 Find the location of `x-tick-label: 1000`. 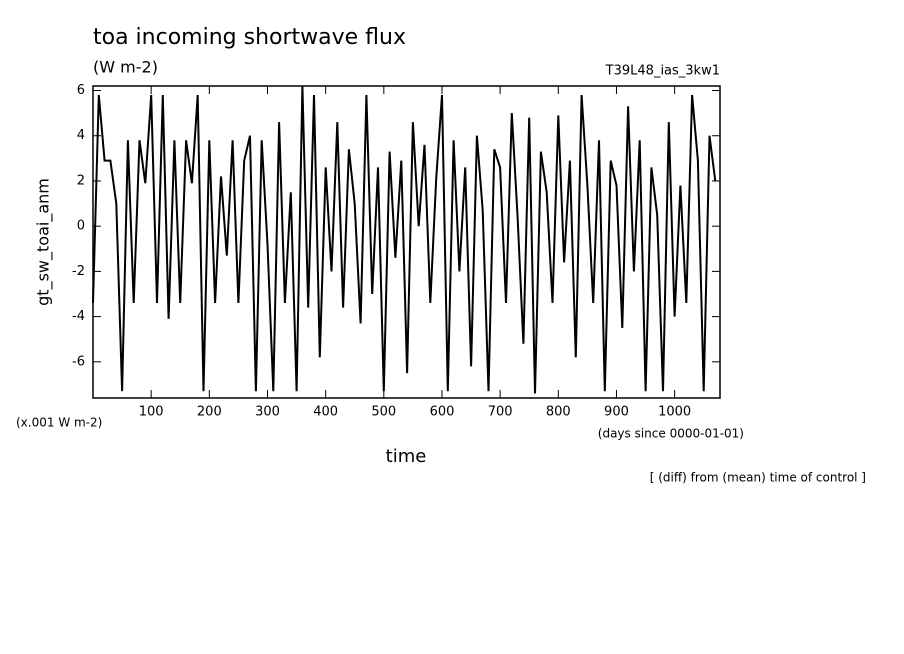

x-tick-label: 1000 is located at coordinates (674, 412).